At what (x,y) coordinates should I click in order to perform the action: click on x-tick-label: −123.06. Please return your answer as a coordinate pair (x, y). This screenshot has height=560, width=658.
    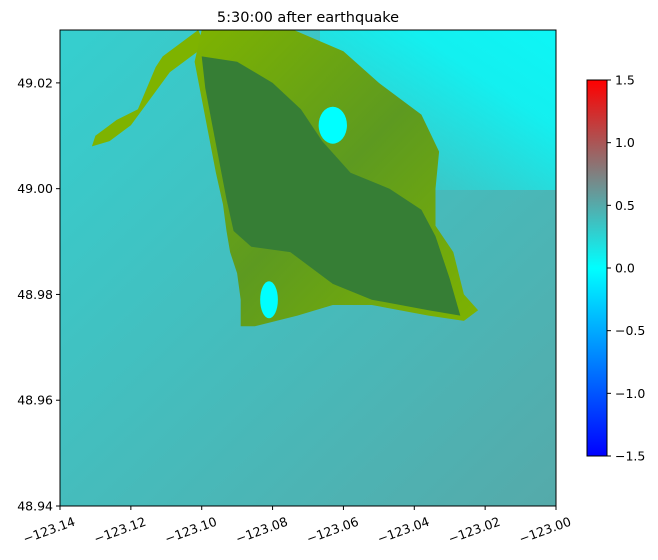
    Looking at the image, I should click on (332, 530).